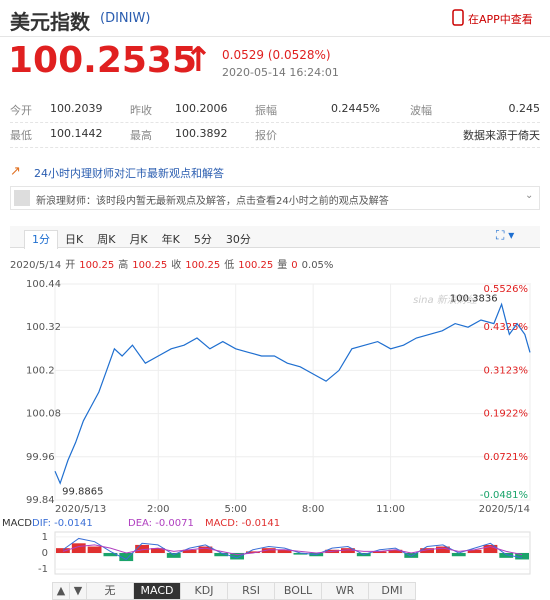 This screenshot has height=600, width=550. Describe the element at coordinates (43, 414) in the screenshot. I see `y-tick-label: 100.08` at that location.